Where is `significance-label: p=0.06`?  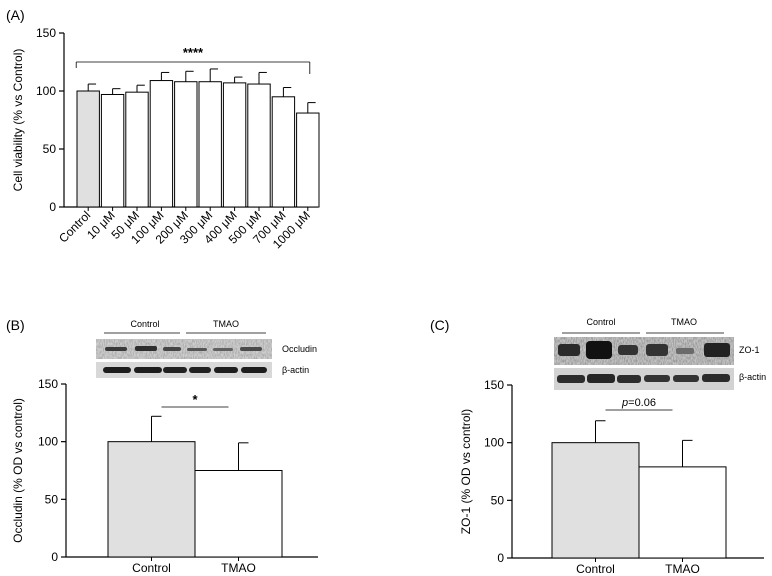
significance-label: p=0.06 is located at coordinates (638, 403).